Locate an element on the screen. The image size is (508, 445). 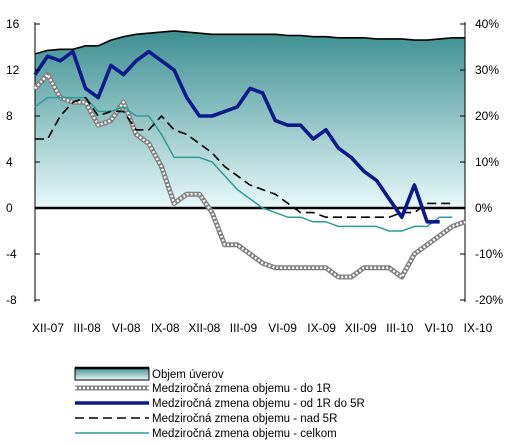
x-tick-label: VI-10 is located at coordinates (439, 328).